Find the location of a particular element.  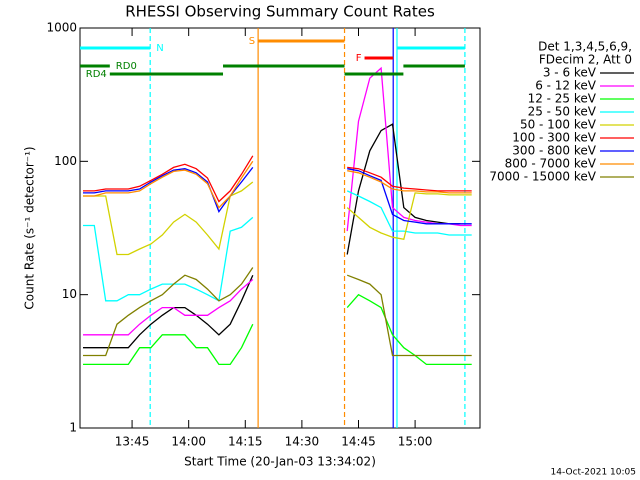

y-axis-label: Count Rate (s⁻¹ detector⁻¹) is located at coordinates (30, 227).